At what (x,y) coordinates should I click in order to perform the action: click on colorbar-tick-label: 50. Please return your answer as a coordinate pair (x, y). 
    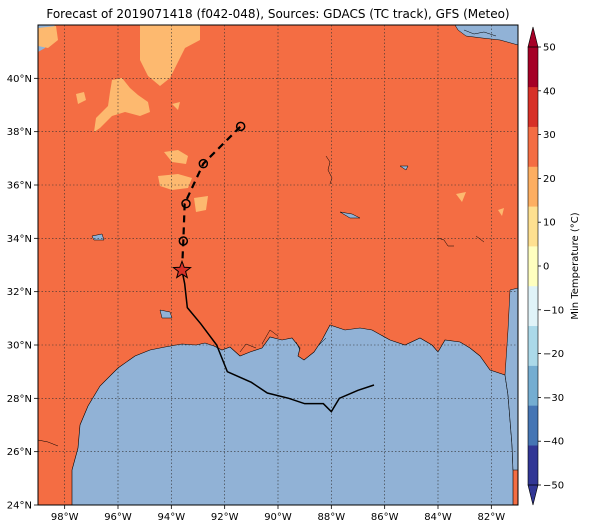
    Looking at the image, I should click on (549, 48).